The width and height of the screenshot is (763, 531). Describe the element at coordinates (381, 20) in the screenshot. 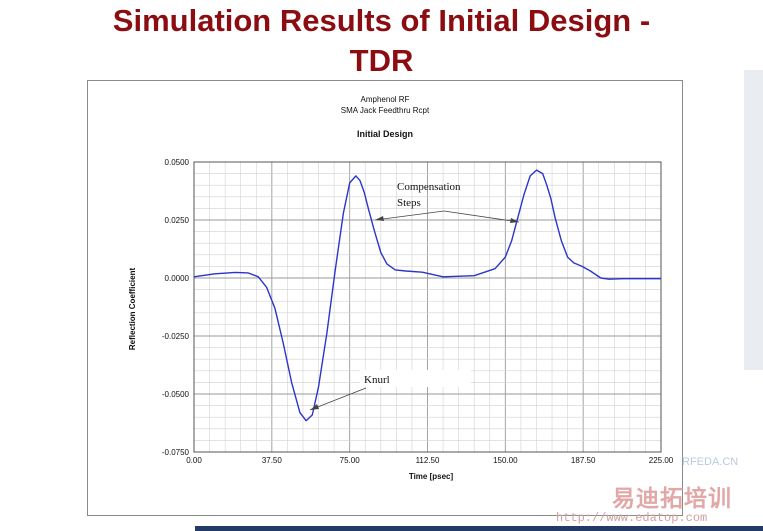

I see `slide-title-line1: Simulation Results of Initial Design -` at that location.